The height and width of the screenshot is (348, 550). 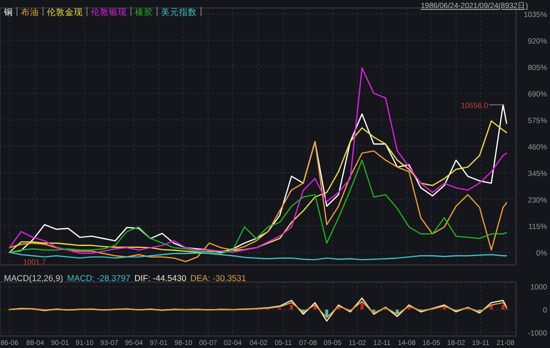 What do you see at coordinates (144, 12) in the screenshot?
I see `text: 橡胶` at bounding box center [144, 12].